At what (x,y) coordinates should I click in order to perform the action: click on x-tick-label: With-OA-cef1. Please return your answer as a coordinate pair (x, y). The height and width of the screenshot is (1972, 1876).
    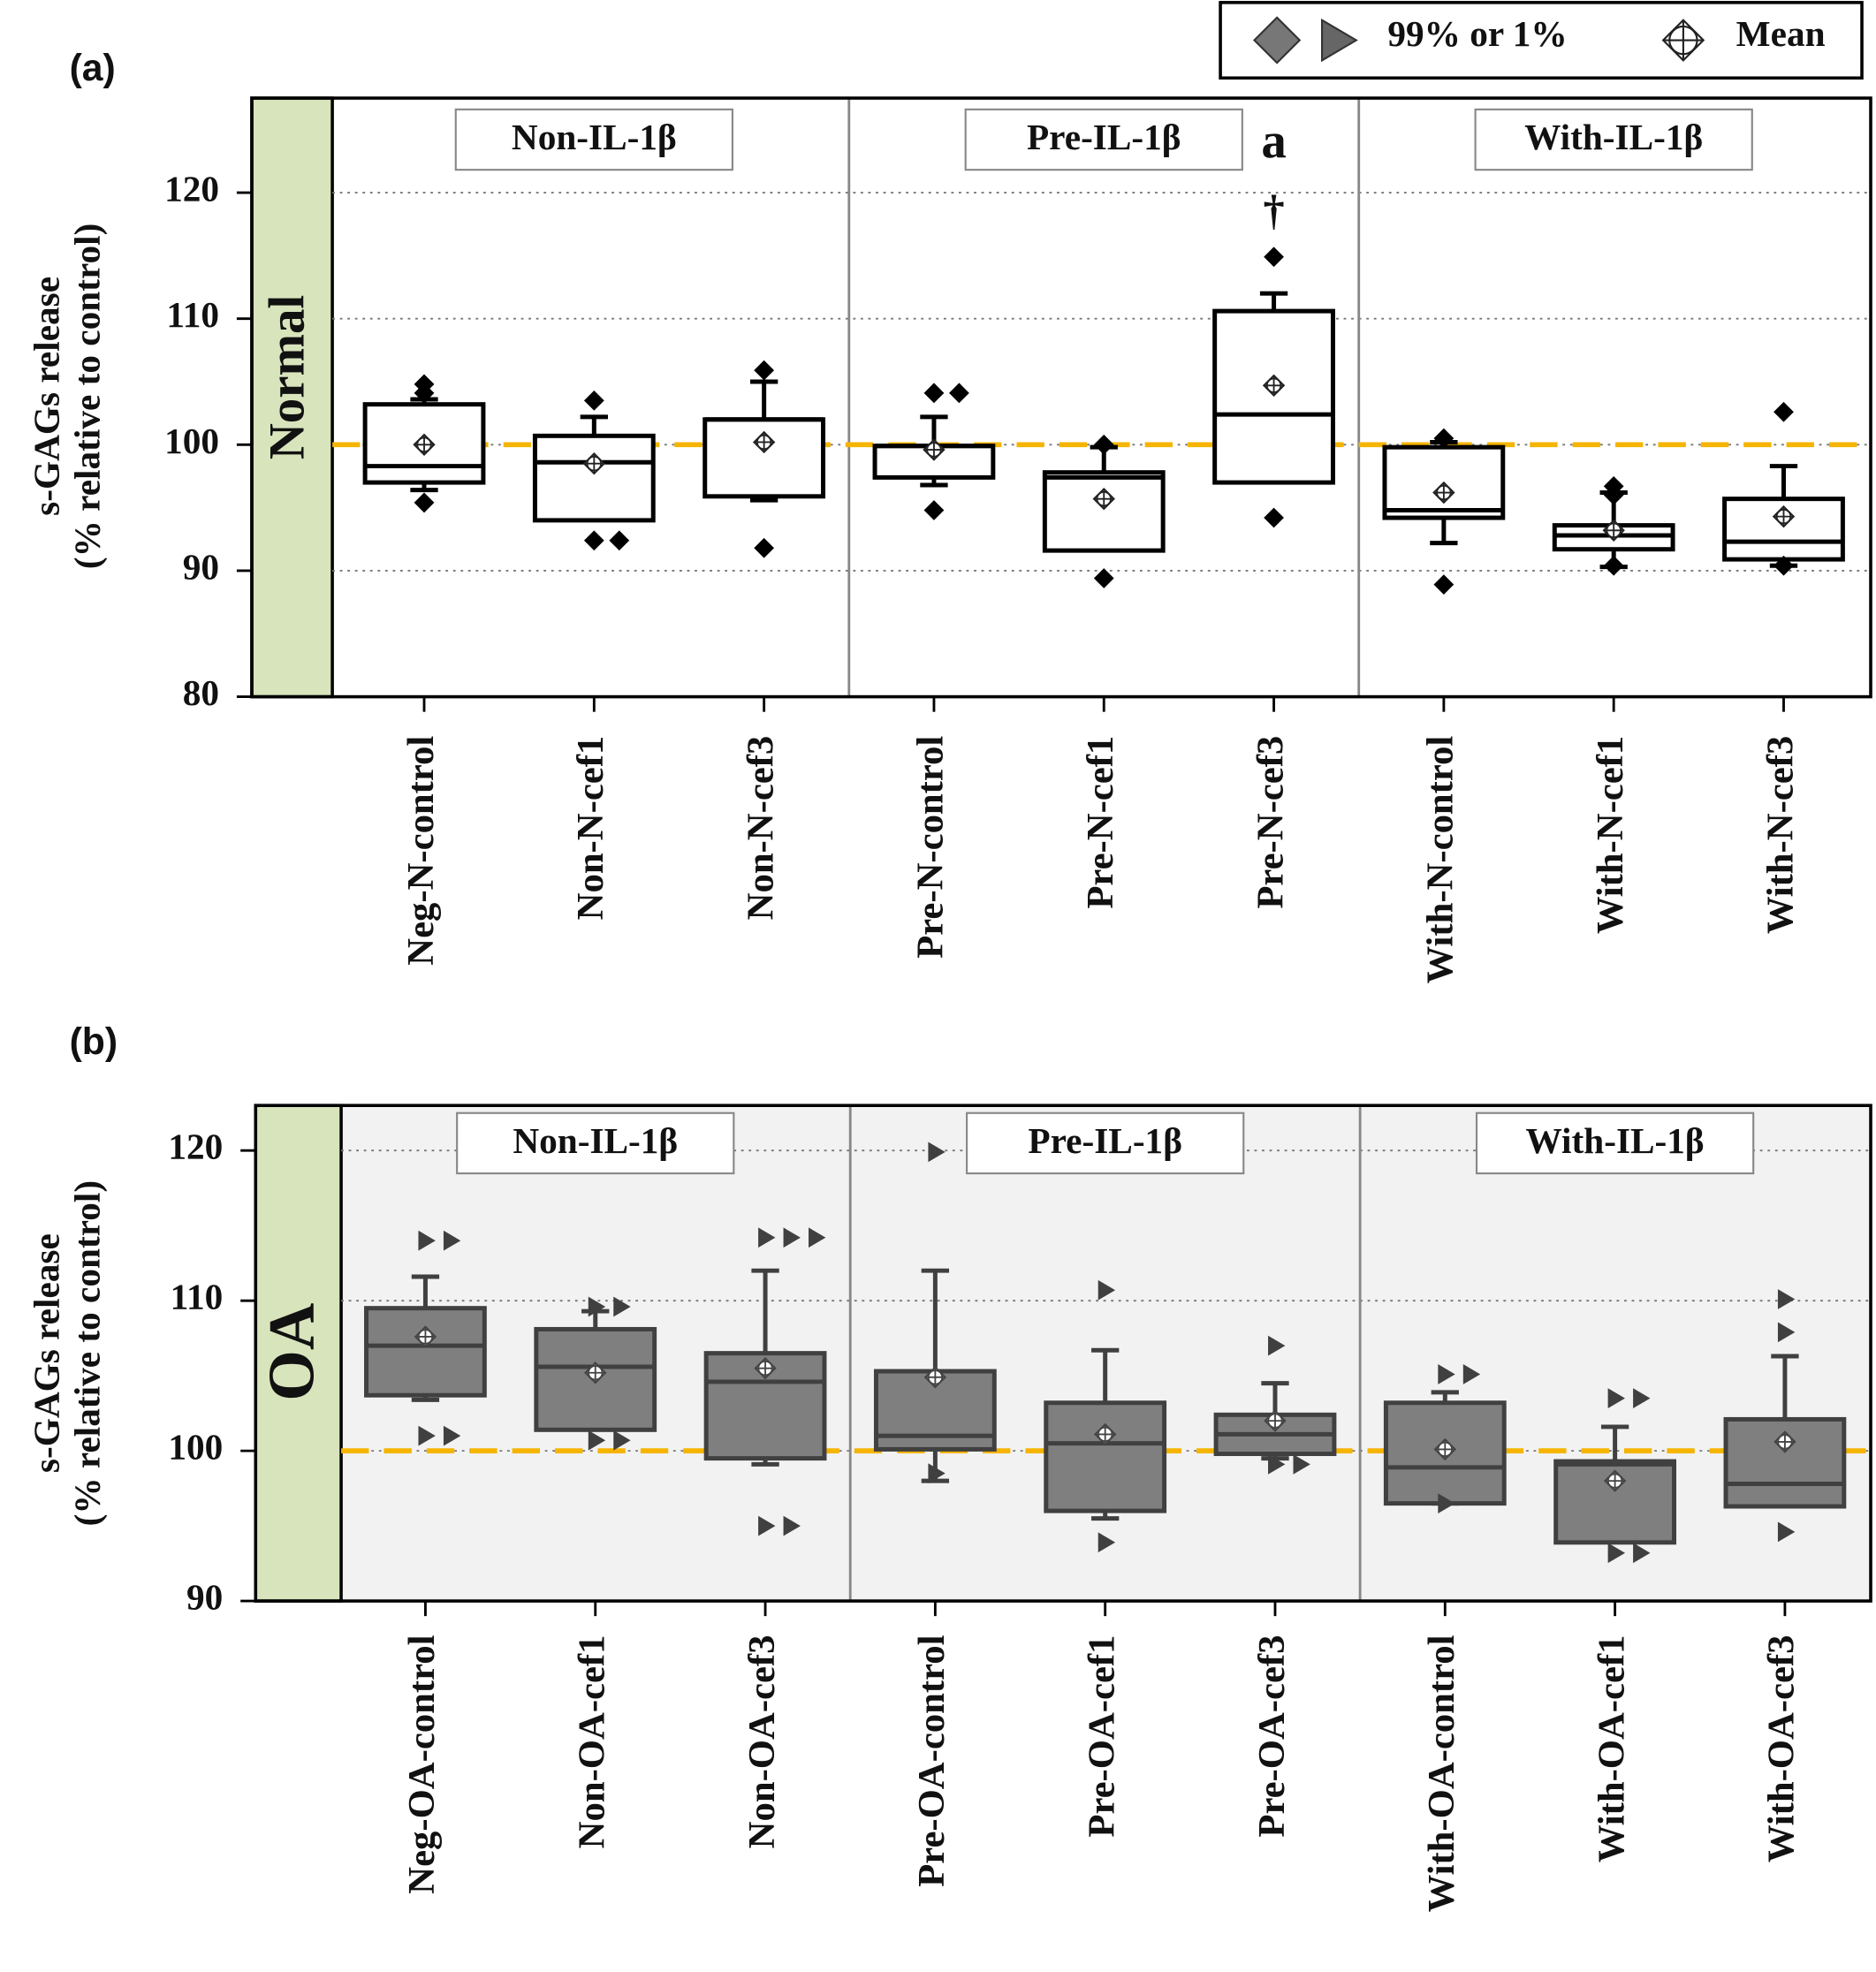
    Looking at the image, I should click on (1611, 1749).